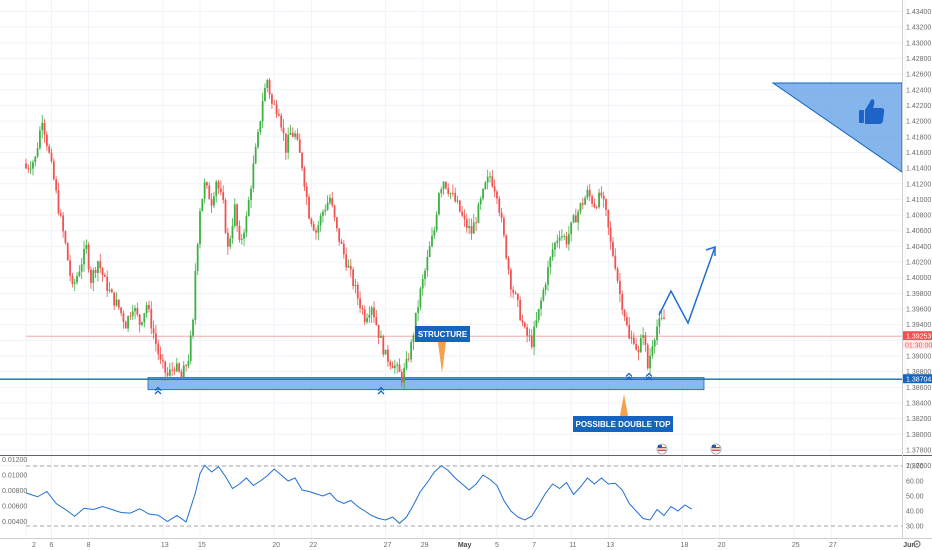  Describe the element at coordinates (426, 384) in the screenshot. I see `support-zone` at that location.